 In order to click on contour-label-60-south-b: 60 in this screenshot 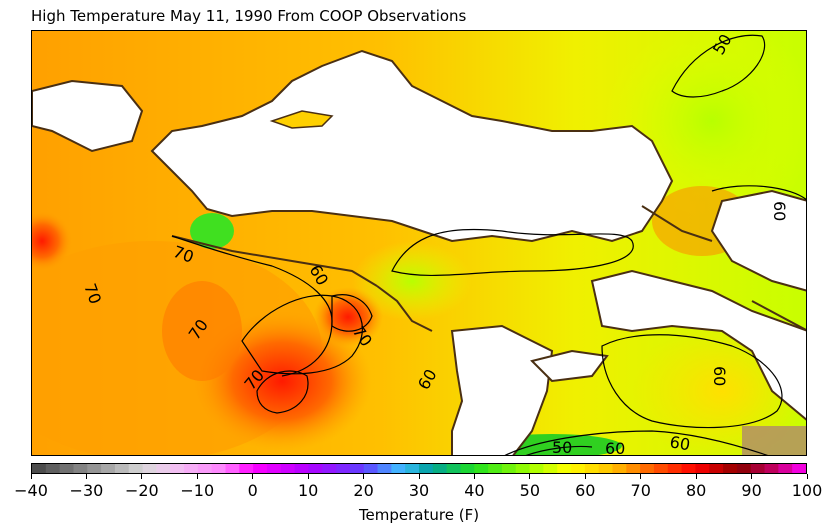, I will do `click(679, 443)`.